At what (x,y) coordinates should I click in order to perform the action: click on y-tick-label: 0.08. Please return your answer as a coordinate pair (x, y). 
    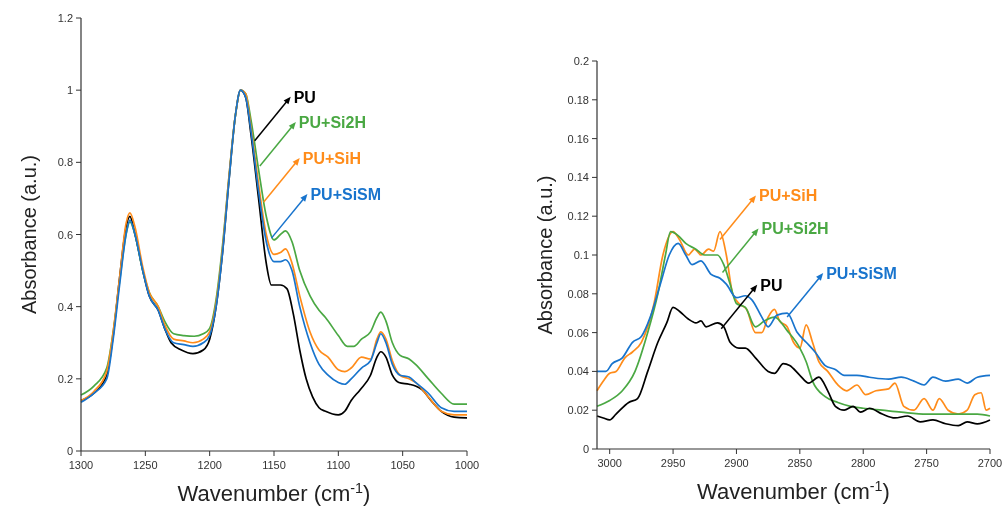
    Looking at the image, I should click on (578, 293).